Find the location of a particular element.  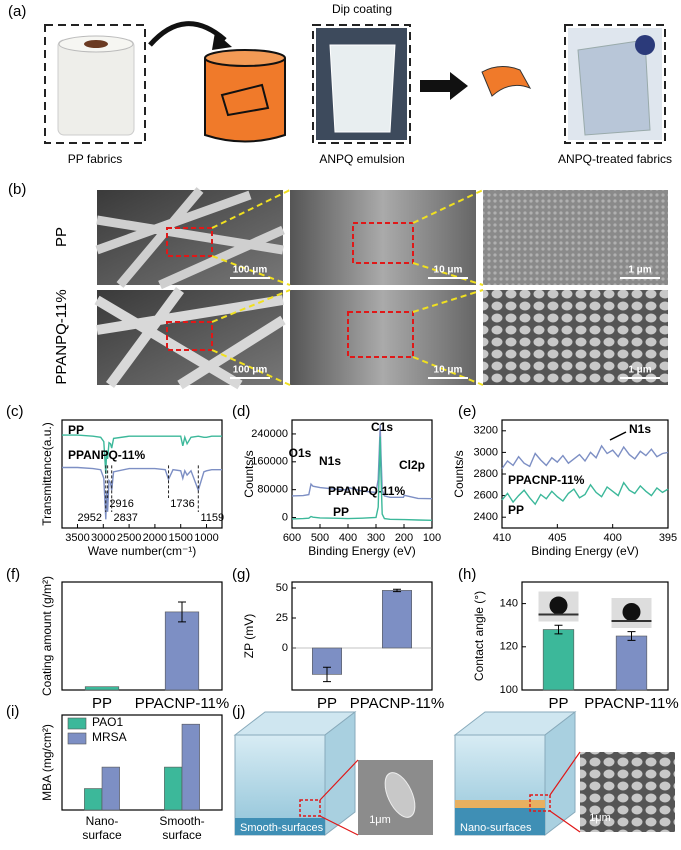

x-tick-label: 1500 is located at coordinates (180, 538).